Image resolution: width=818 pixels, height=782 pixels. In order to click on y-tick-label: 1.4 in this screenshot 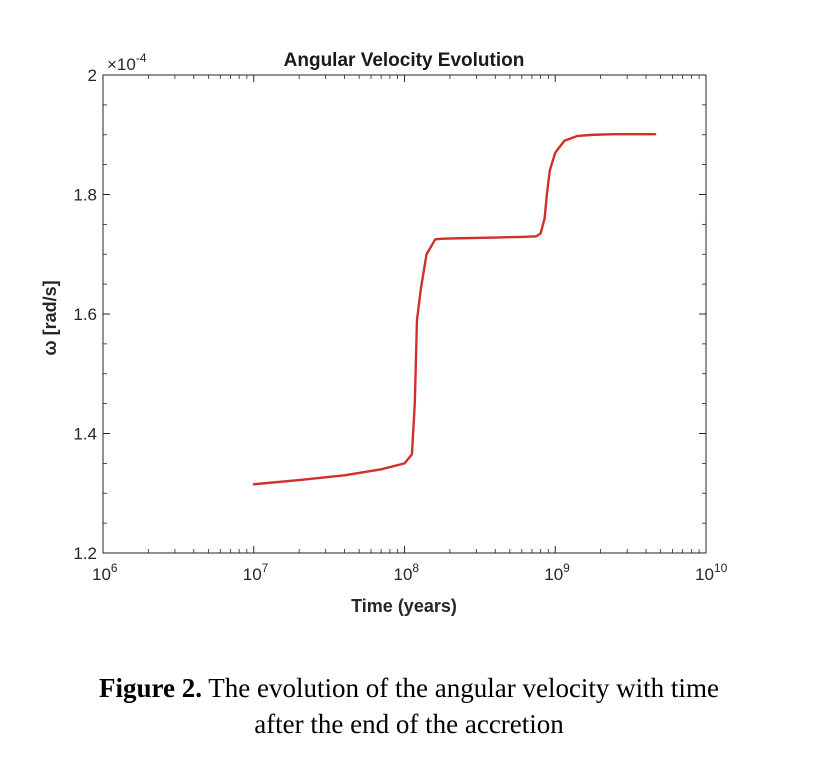, I will do `click(85, 434)`.